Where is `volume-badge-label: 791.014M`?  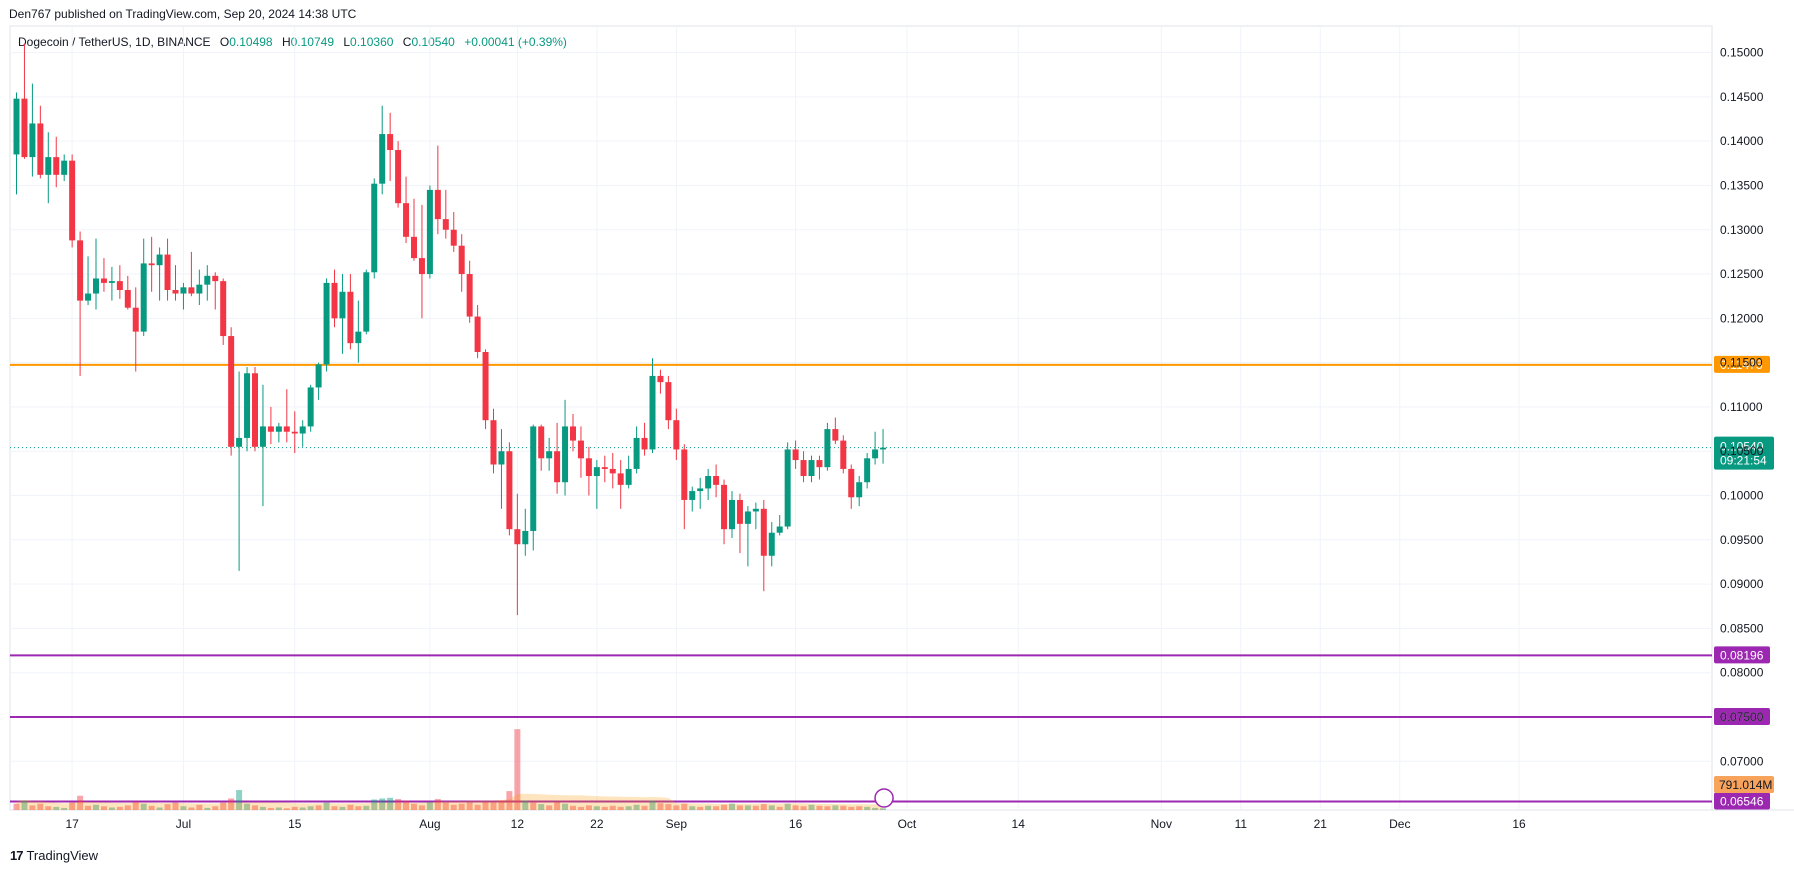 volume-badge-label: 791.014M is located at coordinates (1745, 785).